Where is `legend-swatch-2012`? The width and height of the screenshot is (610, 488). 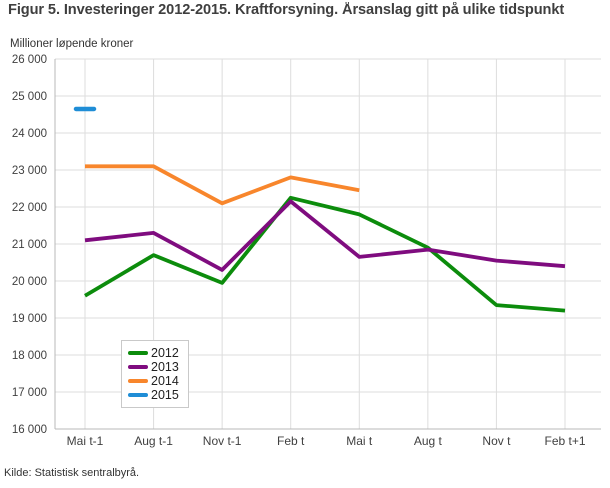
legend-swatch-2012 is located at coordinates (138, 353).